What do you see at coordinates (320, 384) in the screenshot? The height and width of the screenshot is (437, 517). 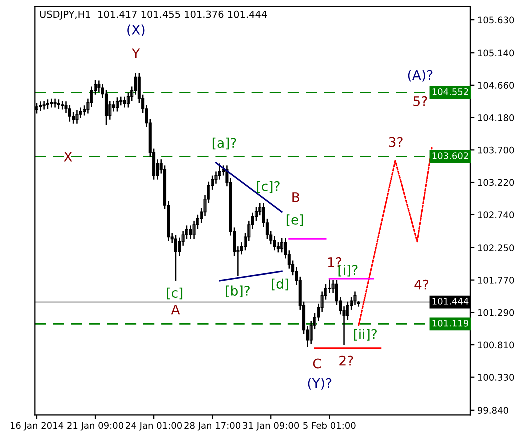 I see `annotation: (Y)?` at bounding box center [320, 384].